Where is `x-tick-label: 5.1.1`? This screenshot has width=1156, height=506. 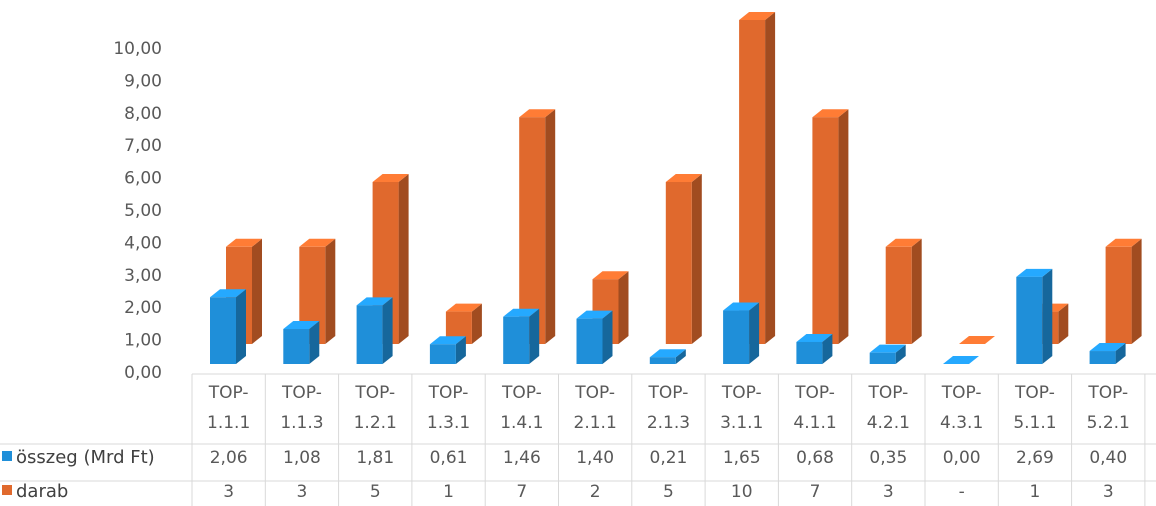
x-tick-label: 5.1.1 is located at coordinates (1034, 423).